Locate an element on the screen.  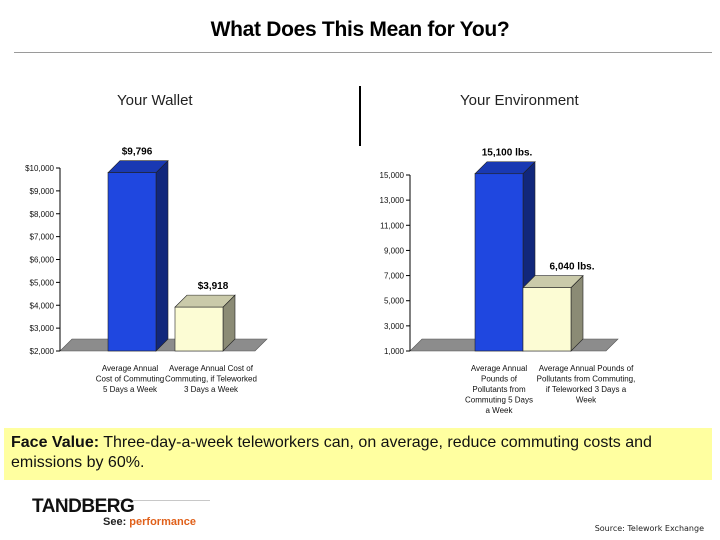
slide-title: What Does This Mean for You? is located at coordinates (360, 29).